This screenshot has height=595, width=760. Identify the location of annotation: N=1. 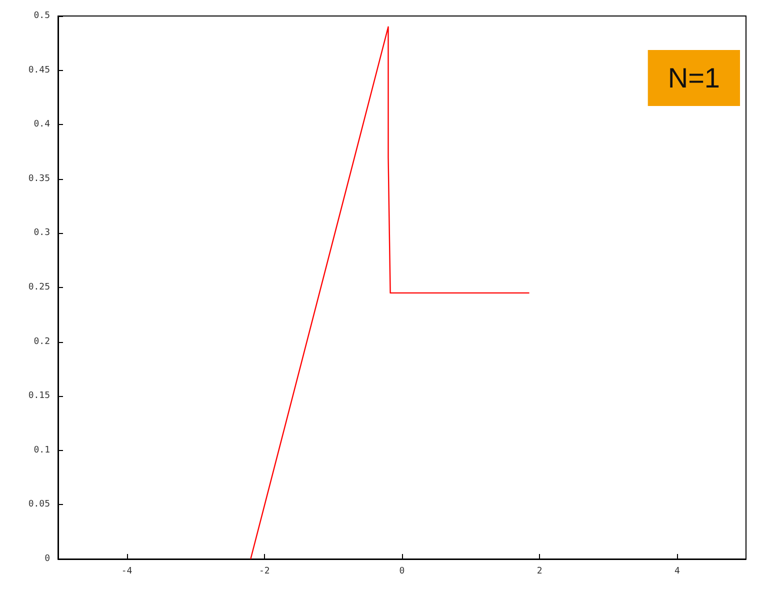
(694, 78).